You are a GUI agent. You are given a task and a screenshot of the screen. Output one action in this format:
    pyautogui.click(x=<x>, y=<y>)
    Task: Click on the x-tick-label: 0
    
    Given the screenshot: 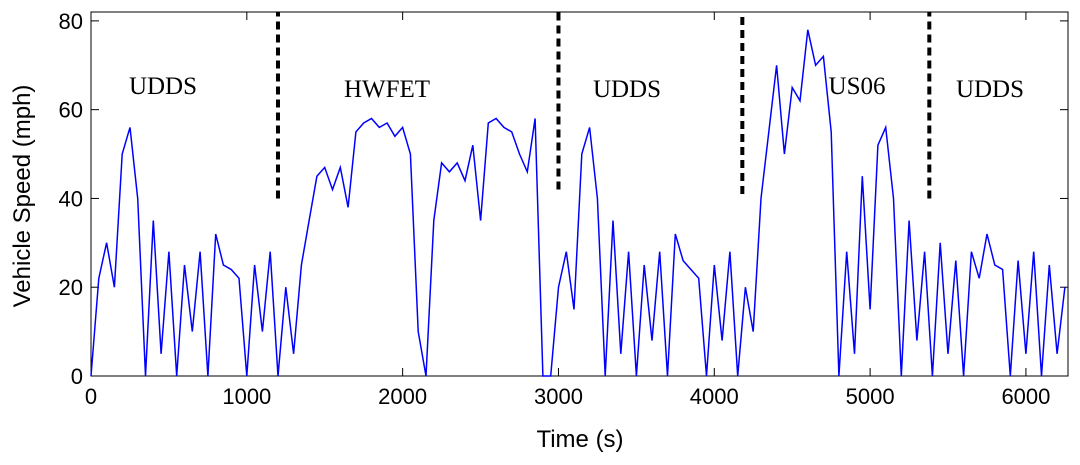 What is the action you would take?
    pyautogui.click(x=91, y=396)
    